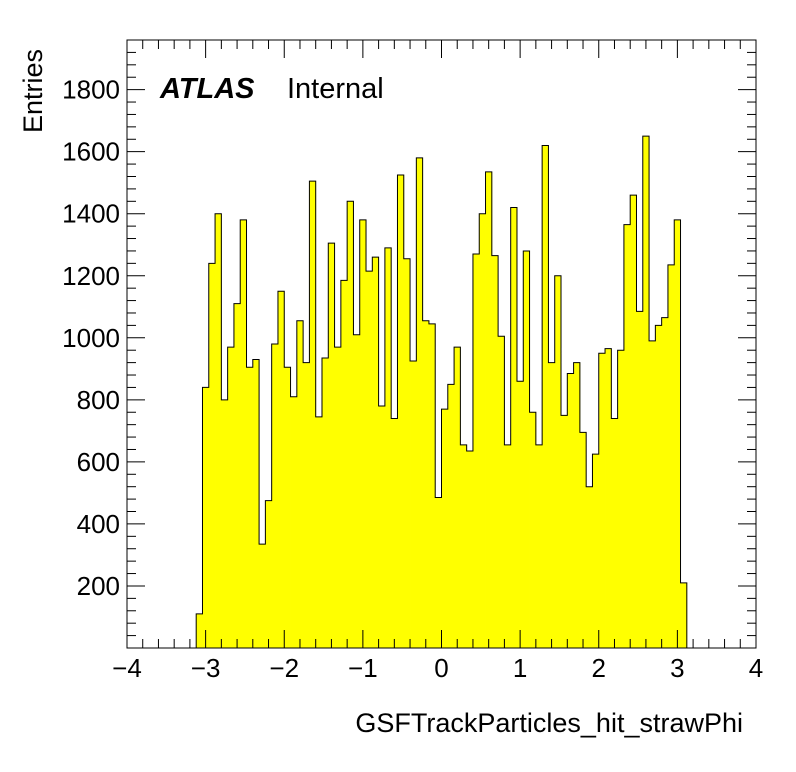 The width and height of the screenshot is (796, 772). I want to click on internal-label: Internal, so click(335, 89).